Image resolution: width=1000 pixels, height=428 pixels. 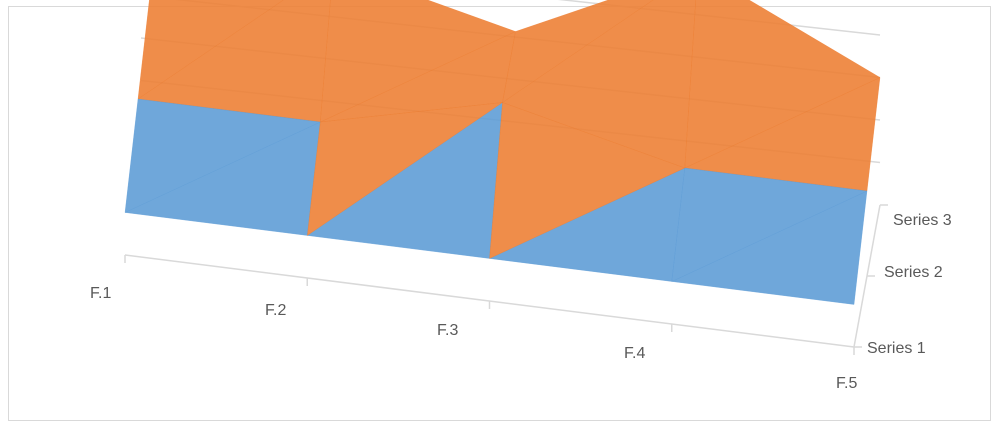 What do you see at coordinates (922, 220) in the screenshot?
I see `series-label: Series 3` at bounding box center [922, 220].